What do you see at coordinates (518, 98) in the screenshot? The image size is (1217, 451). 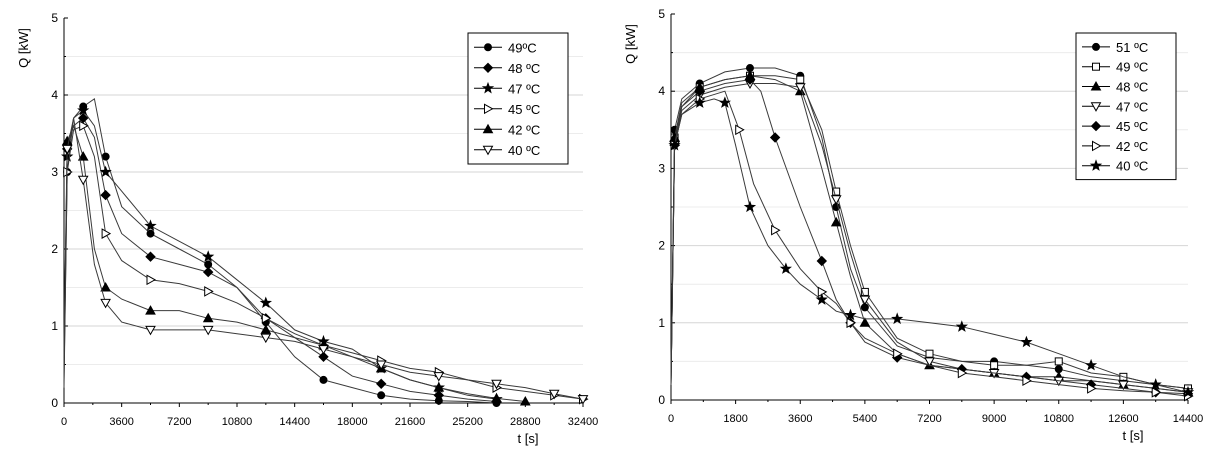 I see `legend: 49ºC 48 ºC 47 ºC 45 ºC 42 ºC 40 ºC` at bounding box center [518, 98].